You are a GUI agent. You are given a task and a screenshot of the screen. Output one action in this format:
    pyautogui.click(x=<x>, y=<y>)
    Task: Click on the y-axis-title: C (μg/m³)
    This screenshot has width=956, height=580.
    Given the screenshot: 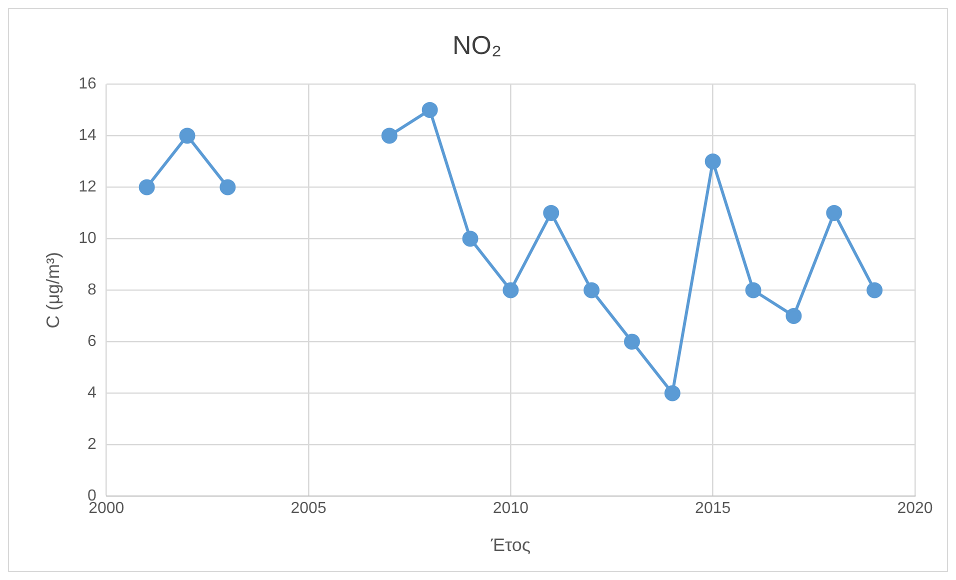 What is the action you would take?
    pyautogui.click(x=52, y=290)
    